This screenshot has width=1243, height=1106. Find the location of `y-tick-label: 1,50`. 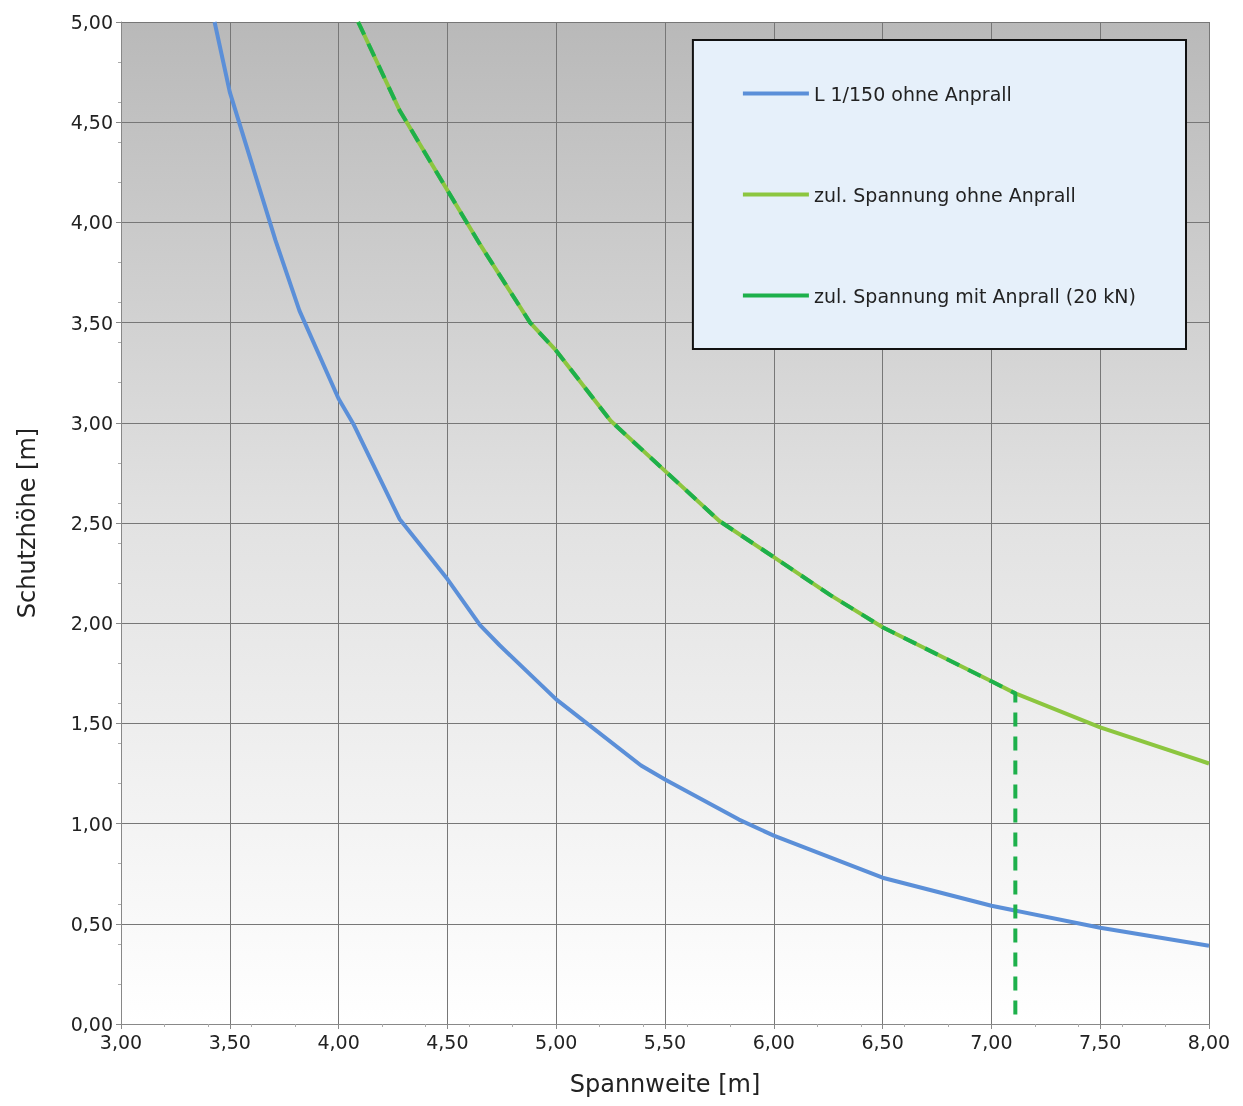

y-tick-label: 1,50 is located at coordinates (91, 723).